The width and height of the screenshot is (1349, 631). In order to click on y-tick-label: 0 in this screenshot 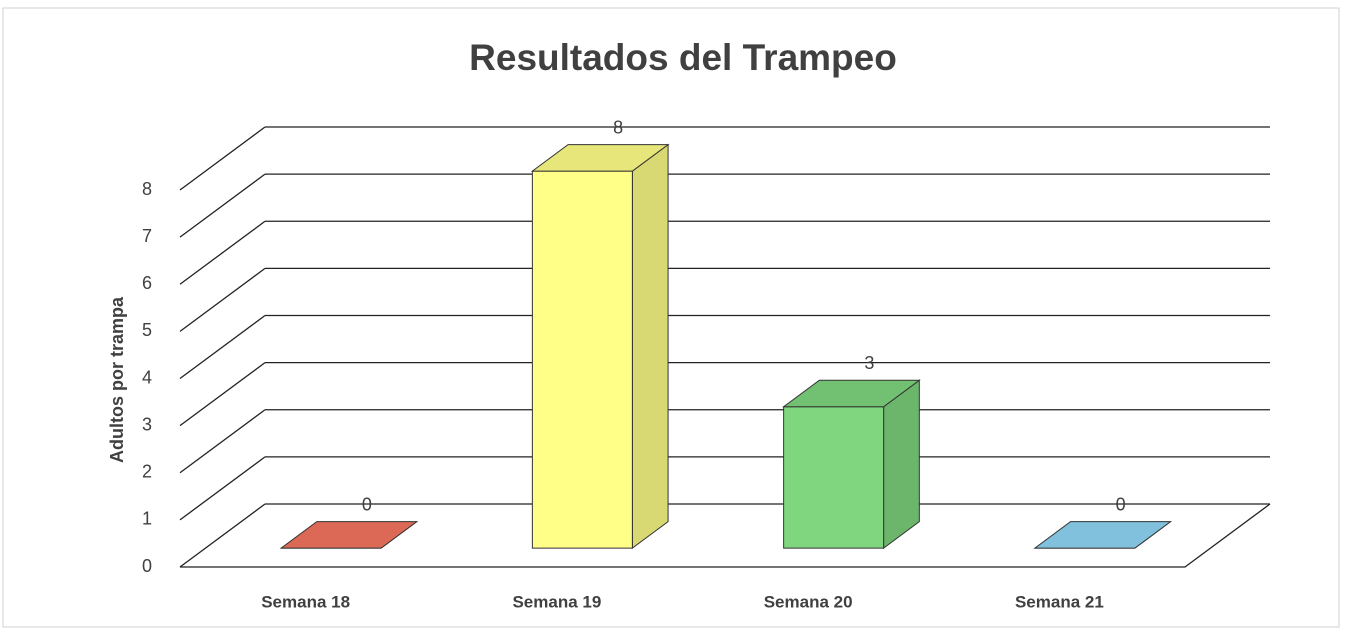, I will do `click(147, 566)`.